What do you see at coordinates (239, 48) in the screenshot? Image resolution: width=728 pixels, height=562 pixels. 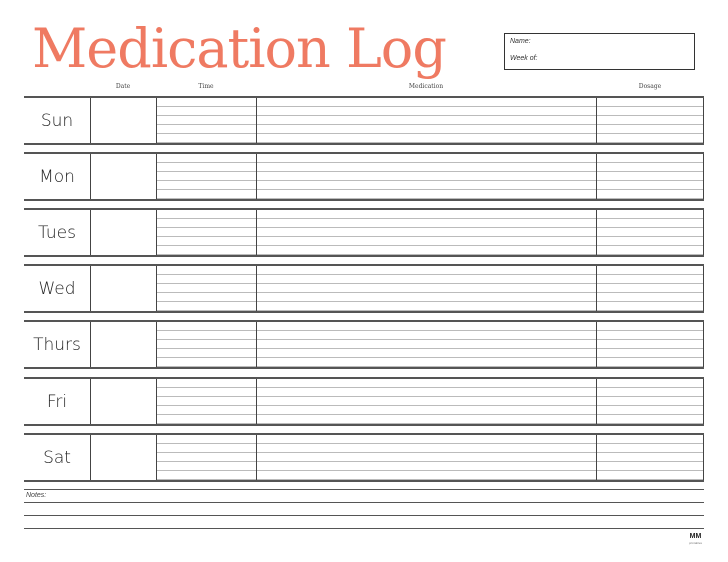 I see `page-title: Medication Log` at bounding box center [239, 48].